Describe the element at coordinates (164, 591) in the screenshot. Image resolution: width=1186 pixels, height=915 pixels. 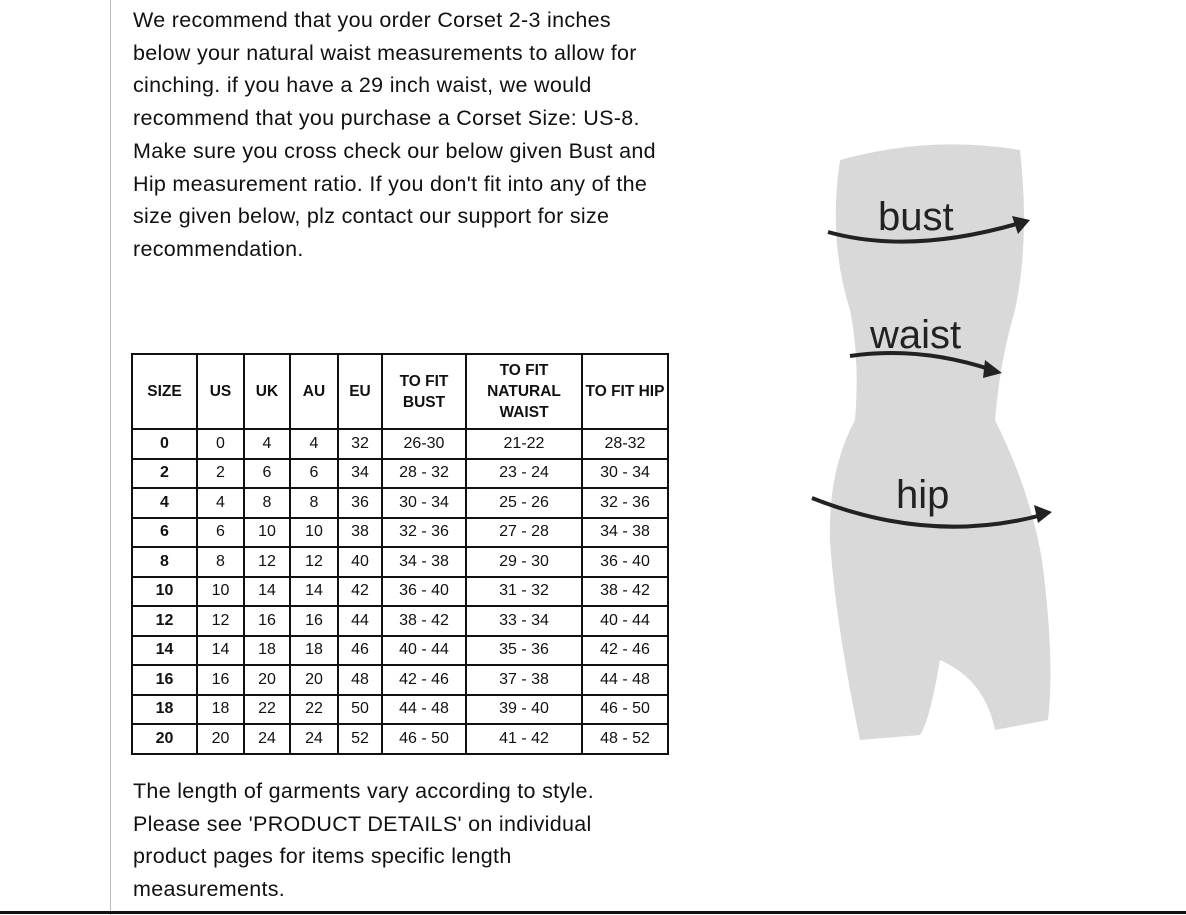
I see `size-cell: 10` at that location.